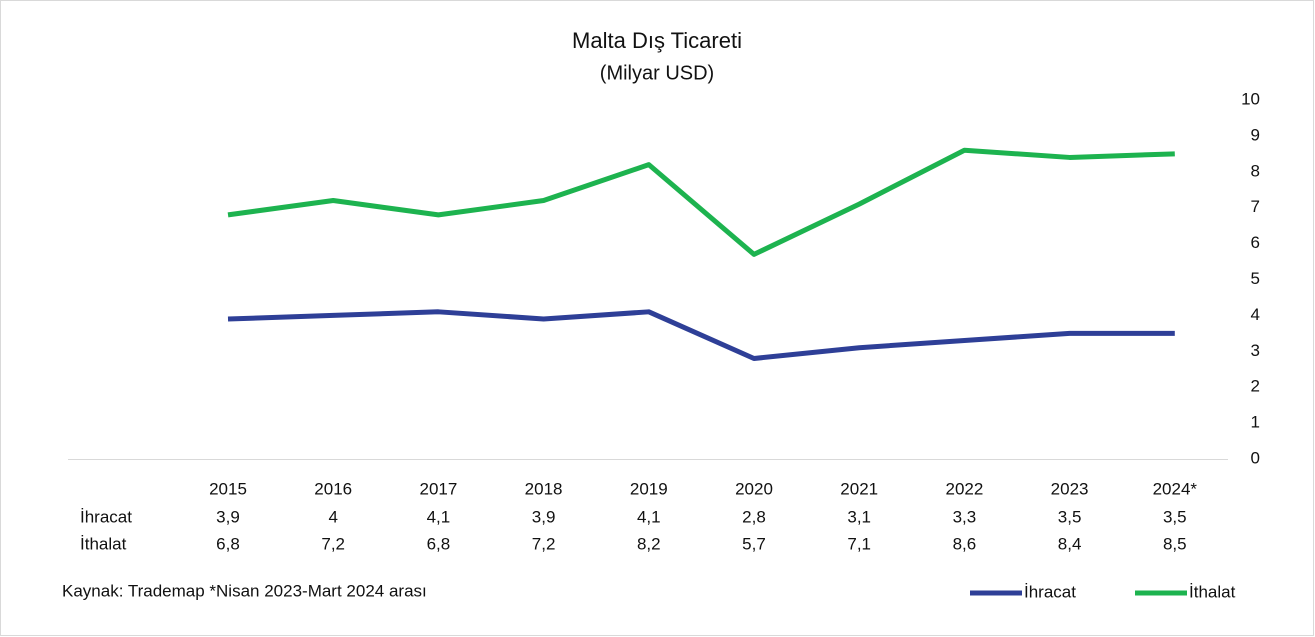 The width and height of the screenshot is (1315, 637). I want to click on table-row-label: İthalat, so click(103, 543).